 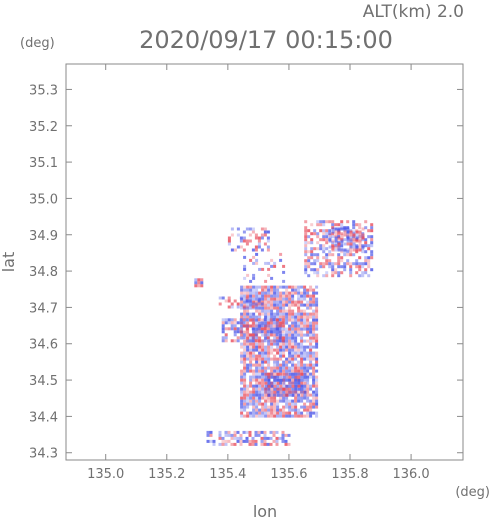 I want to click on y-tick-label: 35.1, so click(x=43, y=163).